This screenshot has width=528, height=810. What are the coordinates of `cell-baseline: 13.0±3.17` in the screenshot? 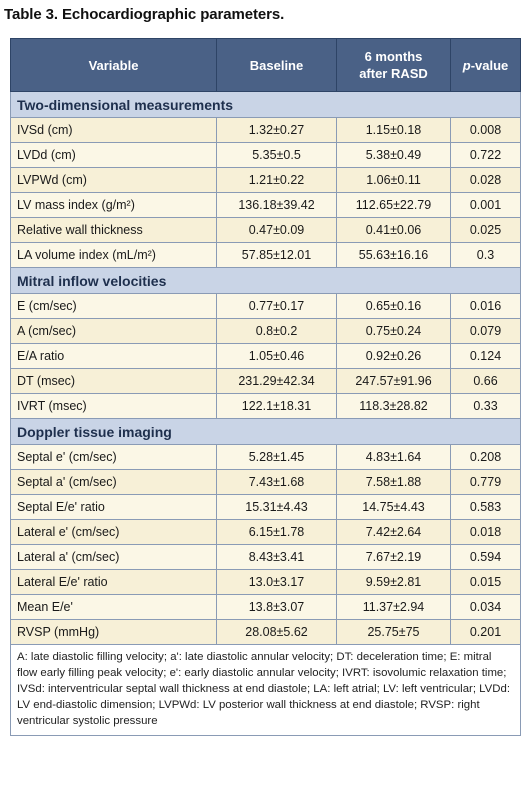 It's located at (276, 582).